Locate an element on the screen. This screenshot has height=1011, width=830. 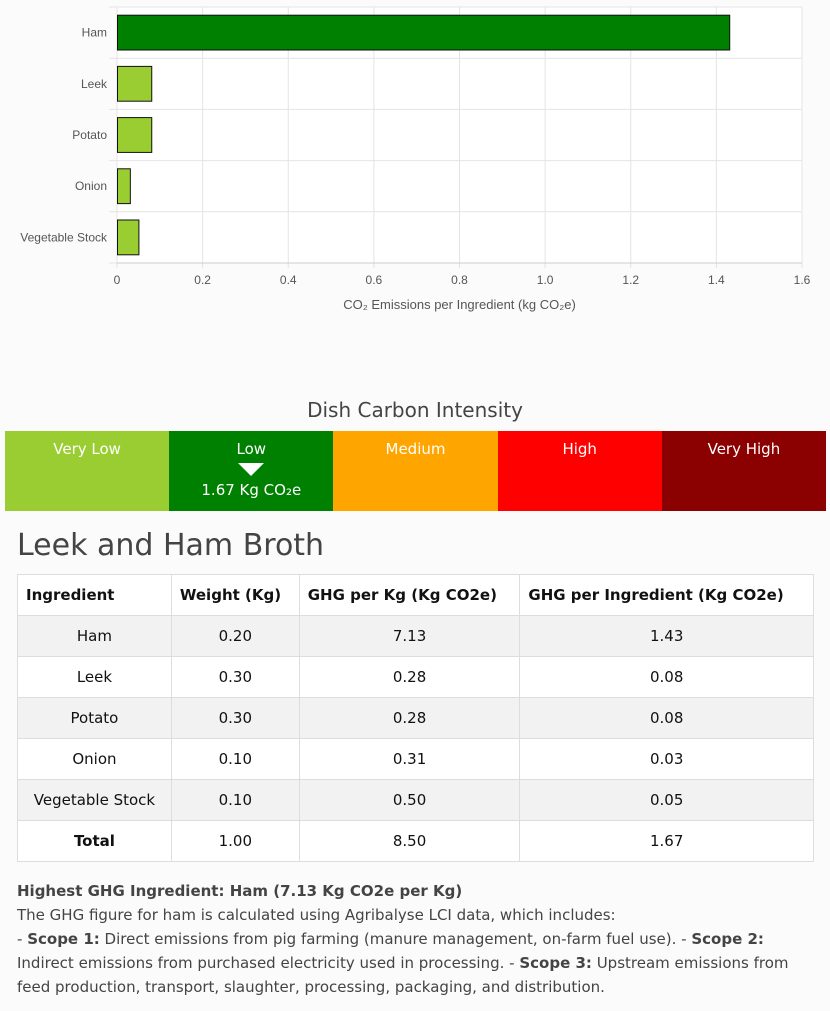
band-label: Low is located at coordinates (251, 449).